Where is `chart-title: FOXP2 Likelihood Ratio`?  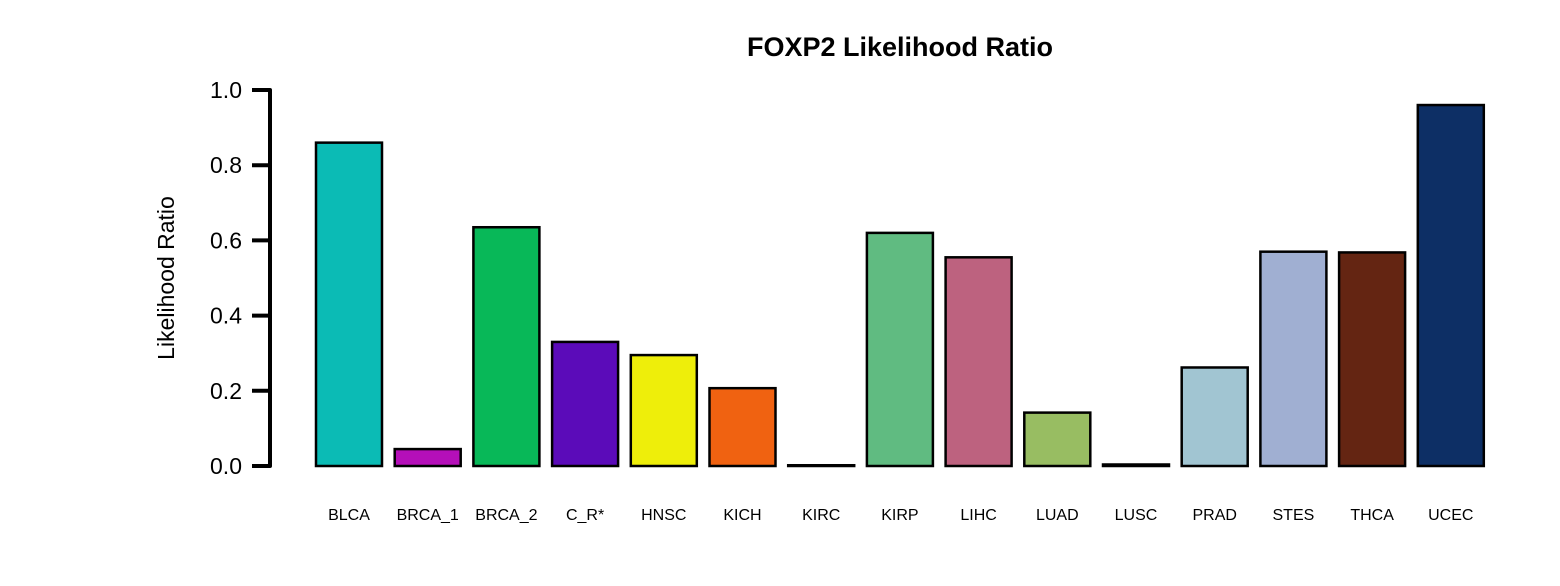
chart-title: FOXP2 Likelihood Ratio is located at coordinates (900, 47).